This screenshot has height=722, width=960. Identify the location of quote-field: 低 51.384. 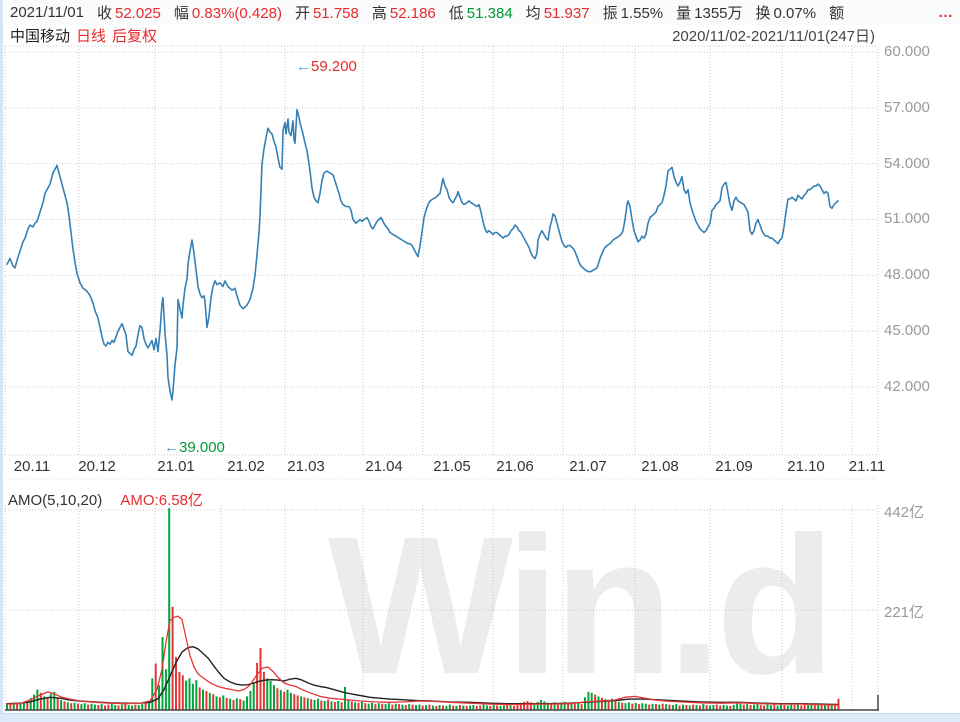
(481, 13).